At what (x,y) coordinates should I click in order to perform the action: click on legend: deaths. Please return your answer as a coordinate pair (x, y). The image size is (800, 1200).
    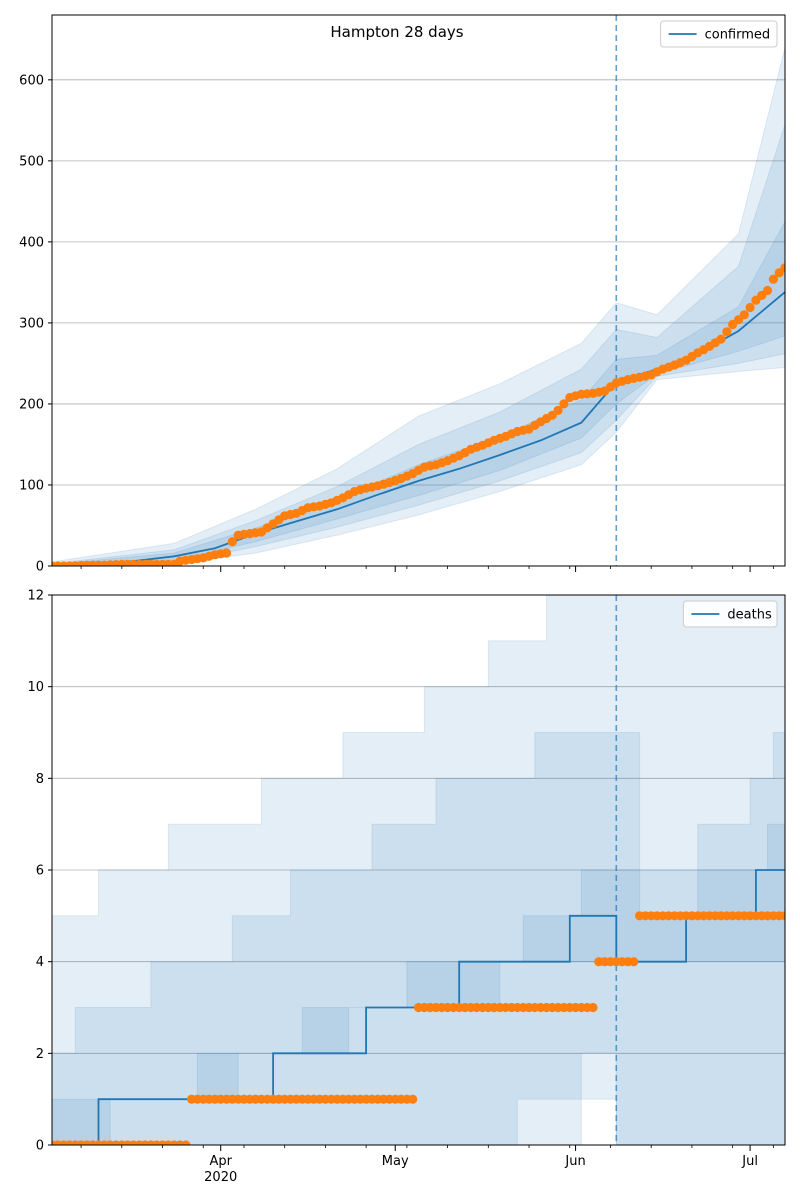
    Looking at the image, I should click on (730, 614).